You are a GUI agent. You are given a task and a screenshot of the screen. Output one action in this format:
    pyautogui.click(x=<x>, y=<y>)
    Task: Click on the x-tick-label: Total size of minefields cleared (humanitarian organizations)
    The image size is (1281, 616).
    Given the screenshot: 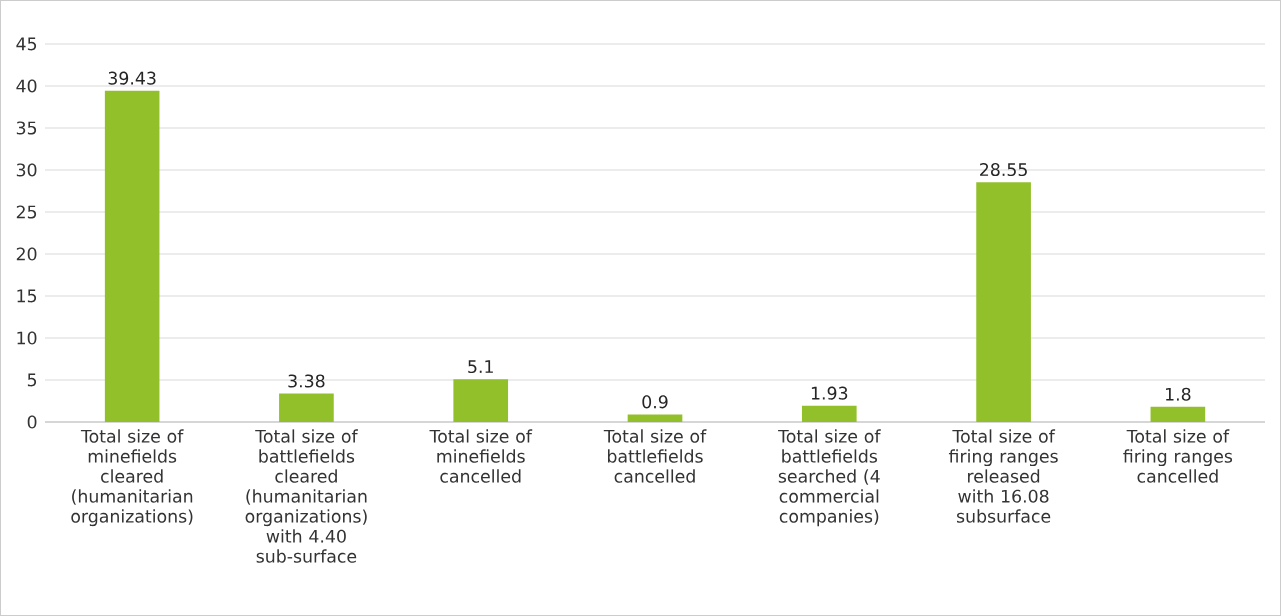 What is the action you would take?
    pyautogui.click(x=132, y=478)
    